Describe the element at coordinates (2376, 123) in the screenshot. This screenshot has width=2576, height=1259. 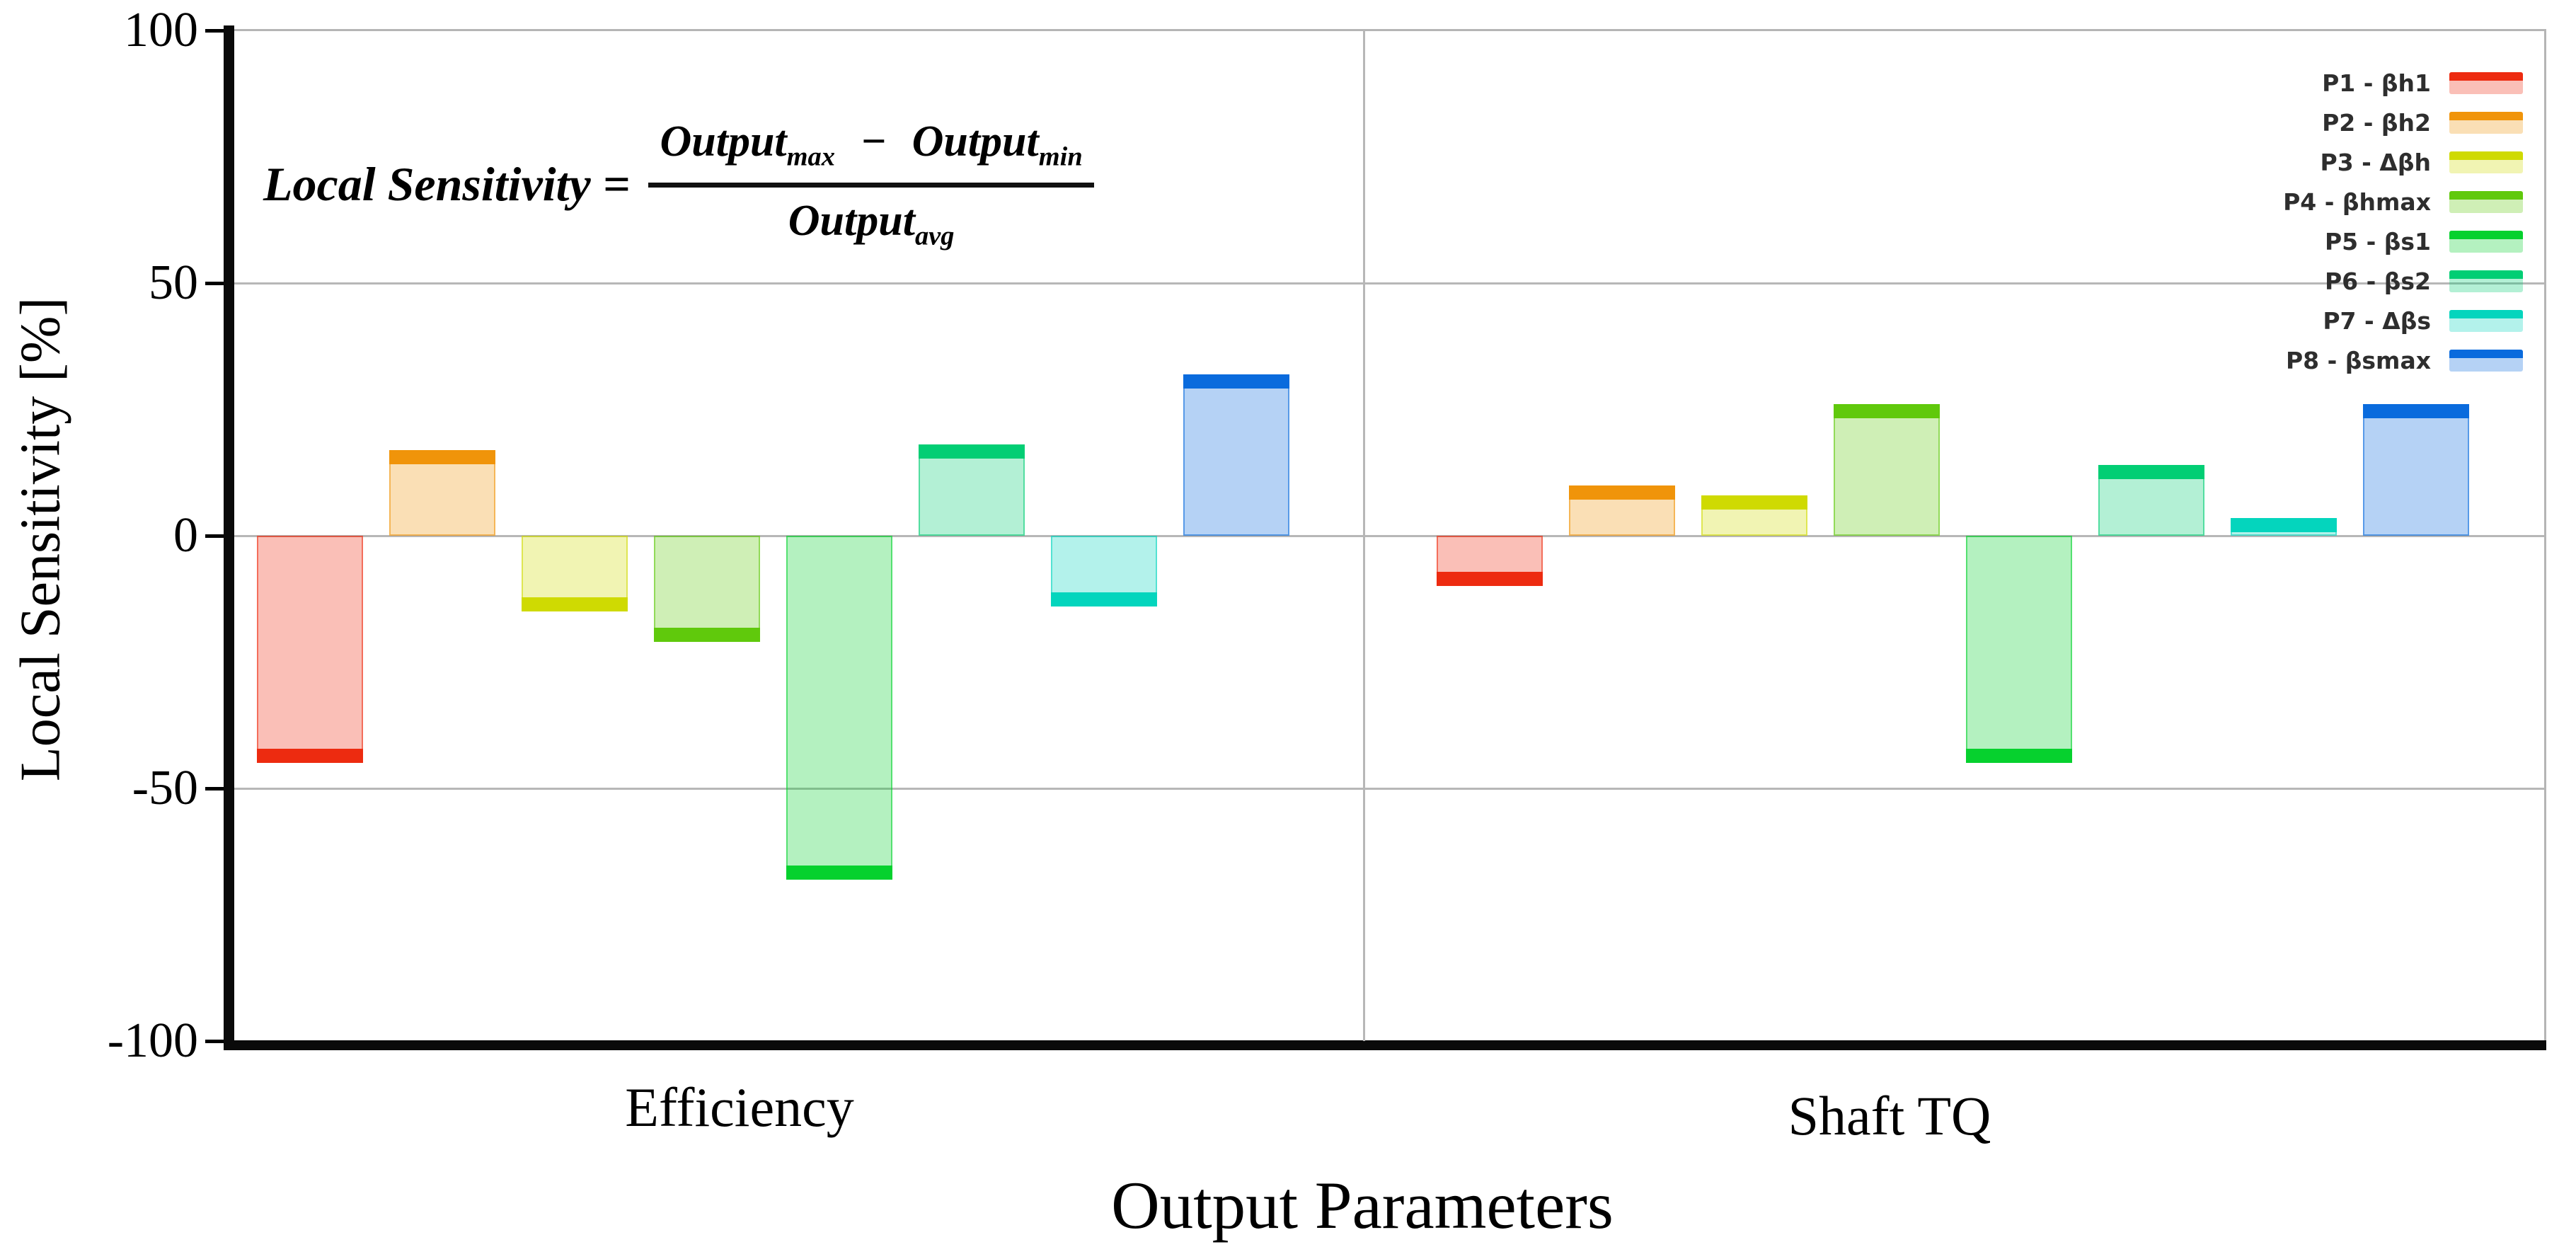
I see `legend-label: P2 - βh2` at that location.